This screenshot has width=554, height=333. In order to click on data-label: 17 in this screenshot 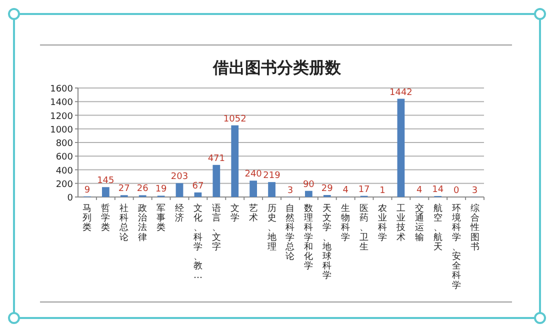, I will do `click(364, 189)`.